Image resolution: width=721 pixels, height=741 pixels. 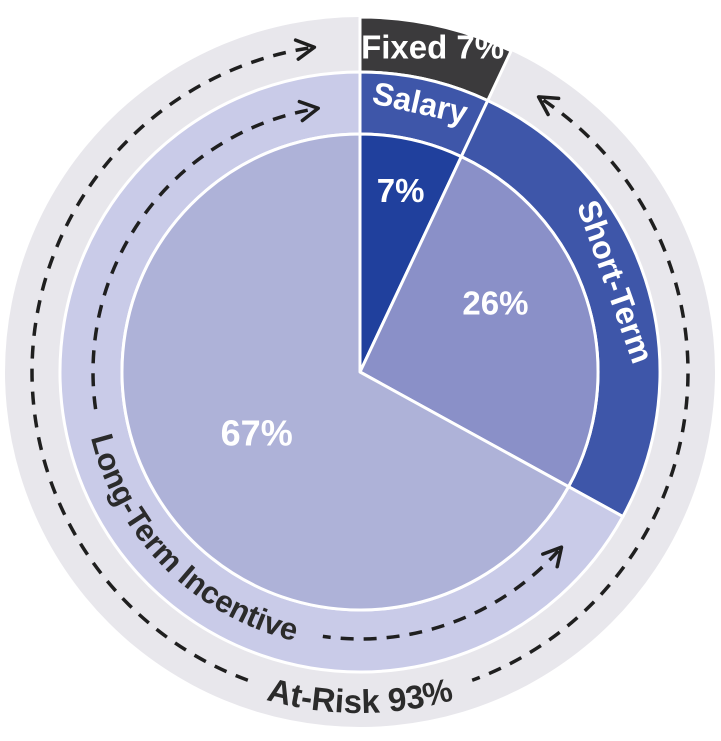 What do you see at coordinates (495, 303) in the screenshot?
I see `short-term-value-label: 26%` at bounding box center [495, 303].